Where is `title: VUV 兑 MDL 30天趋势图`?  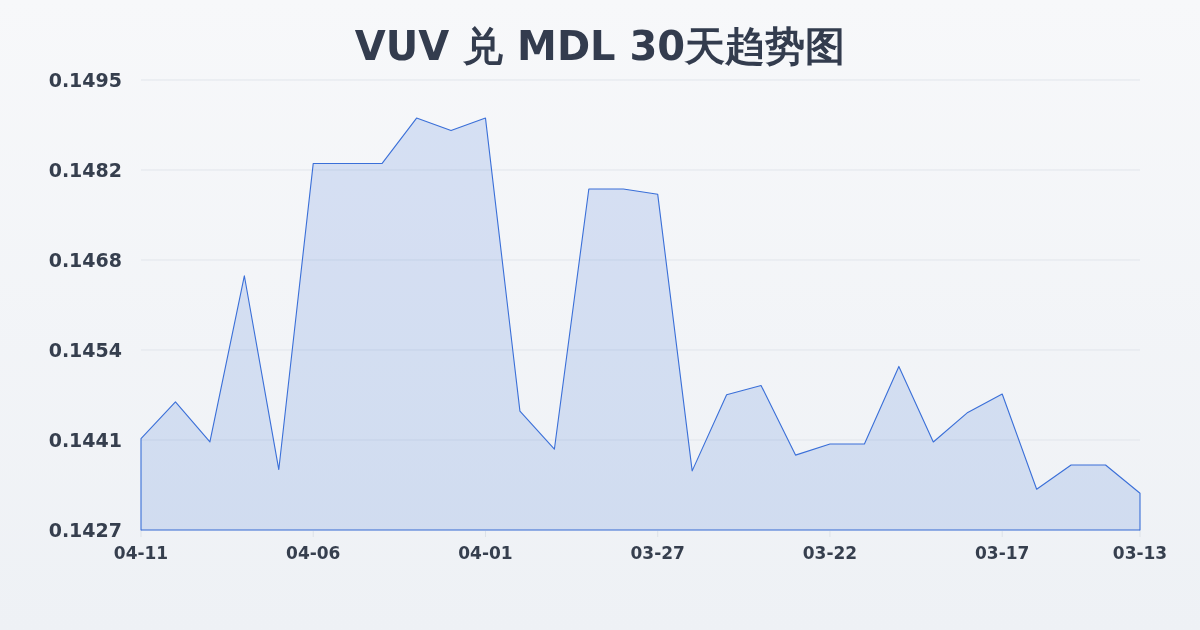 title: VUV 兑 MDL 30天趋势图 is located at coordinates (600, 46).